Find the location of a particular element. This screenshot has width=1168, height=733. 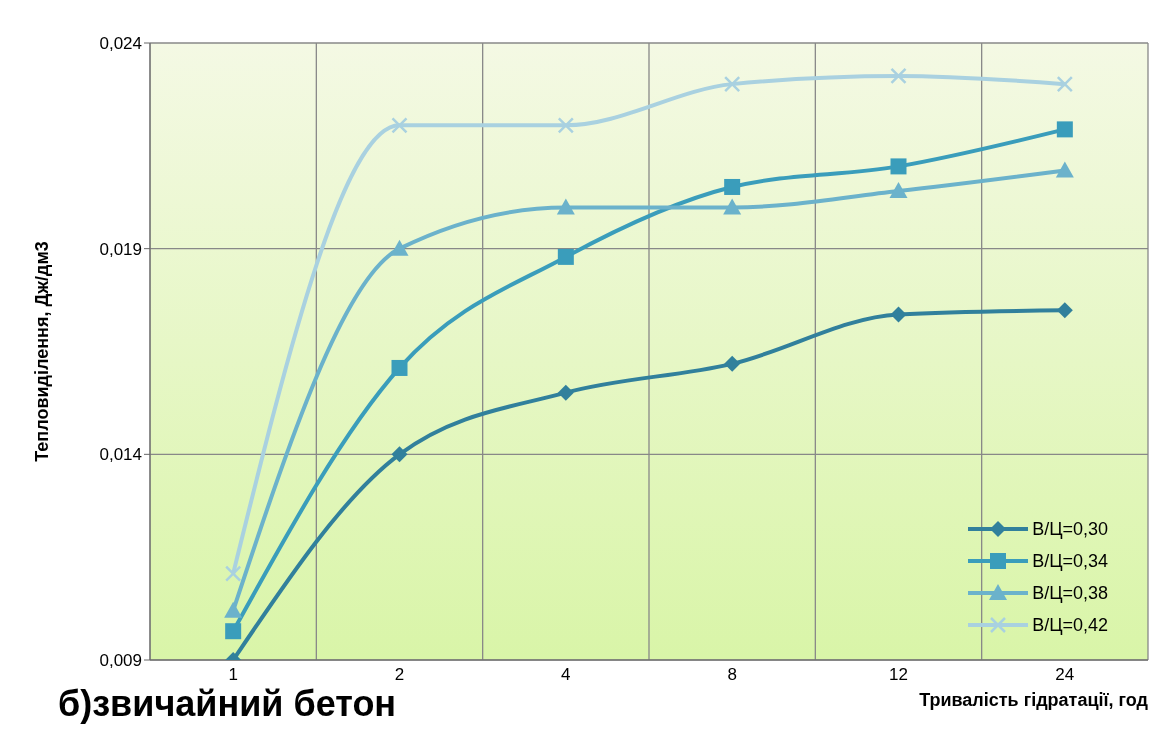

legend-label: В/Ц=0,30 is located at coordinates (1070, 529).